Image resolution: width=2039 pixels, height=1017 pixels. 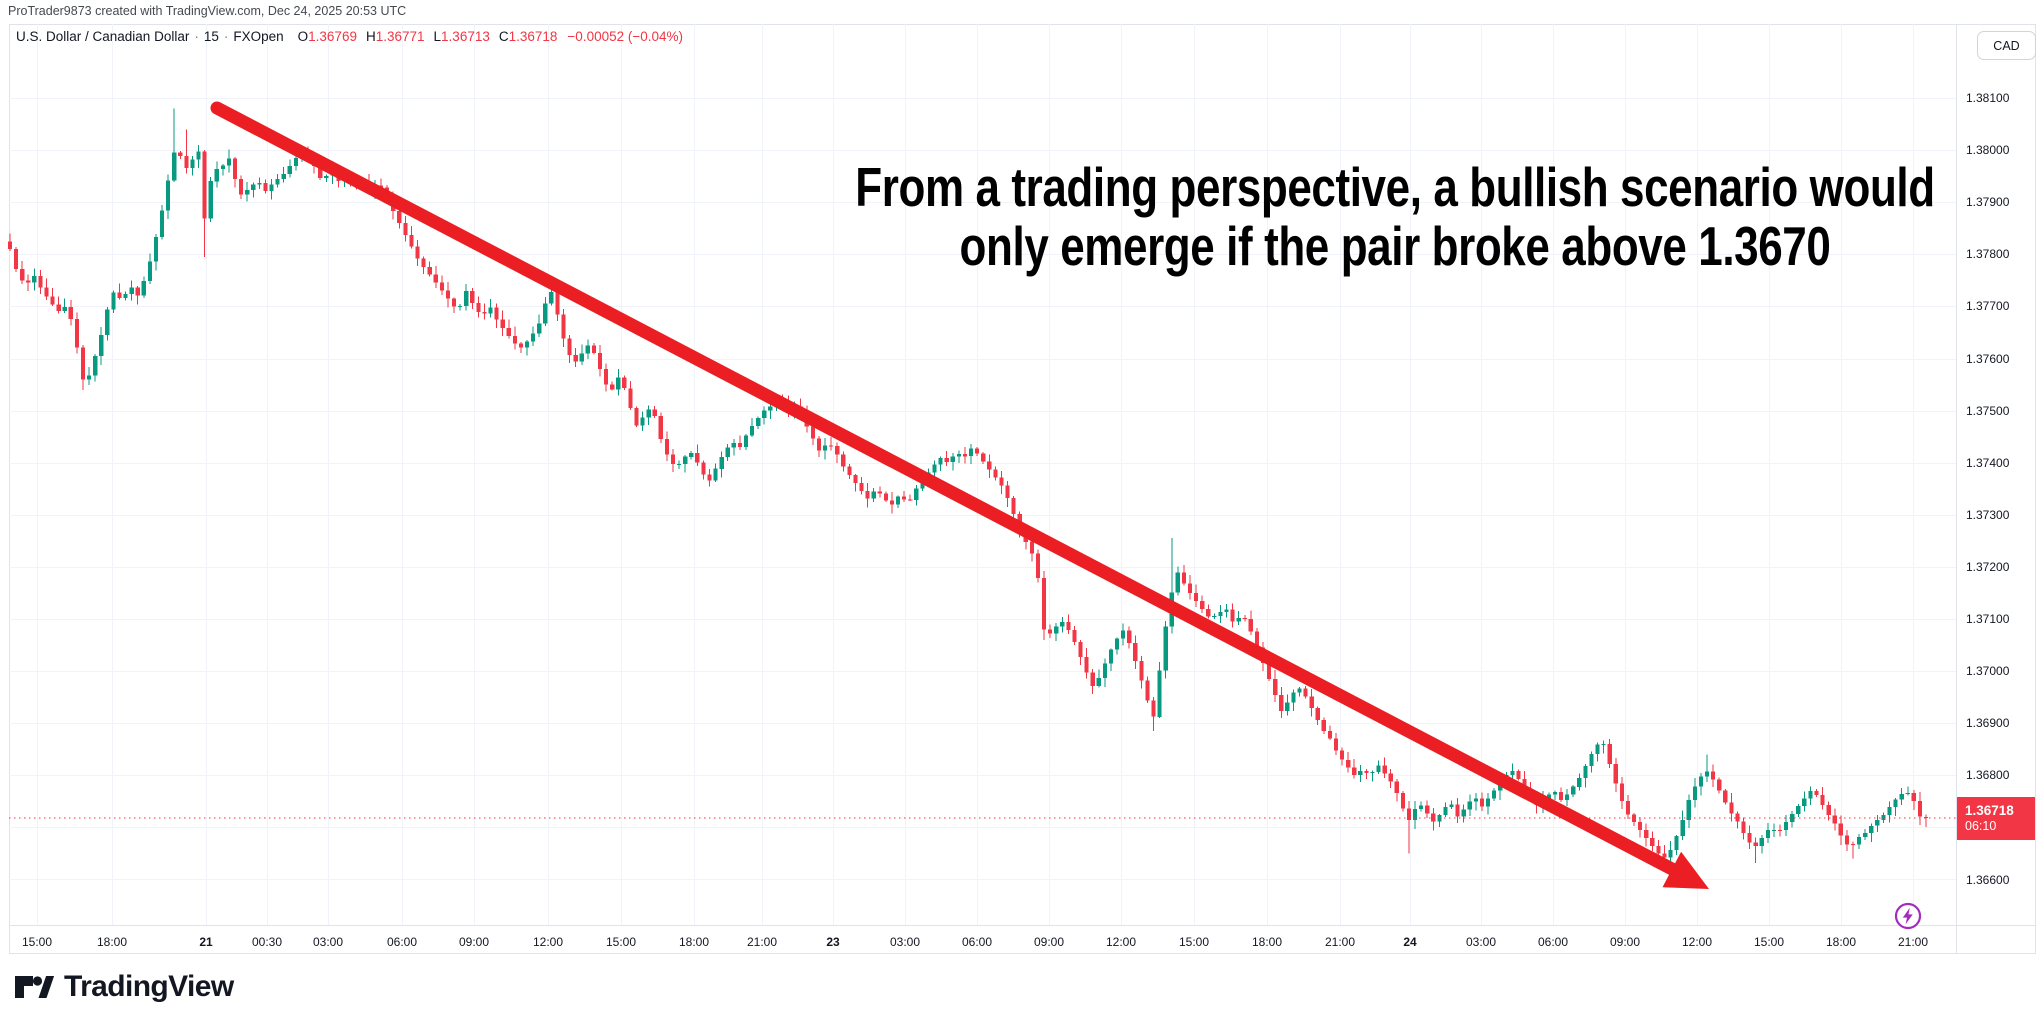 What do you see at coordinates (211, 36) in the screenshot?
I see `interval-label: 15` at bounding box center [211, 36].